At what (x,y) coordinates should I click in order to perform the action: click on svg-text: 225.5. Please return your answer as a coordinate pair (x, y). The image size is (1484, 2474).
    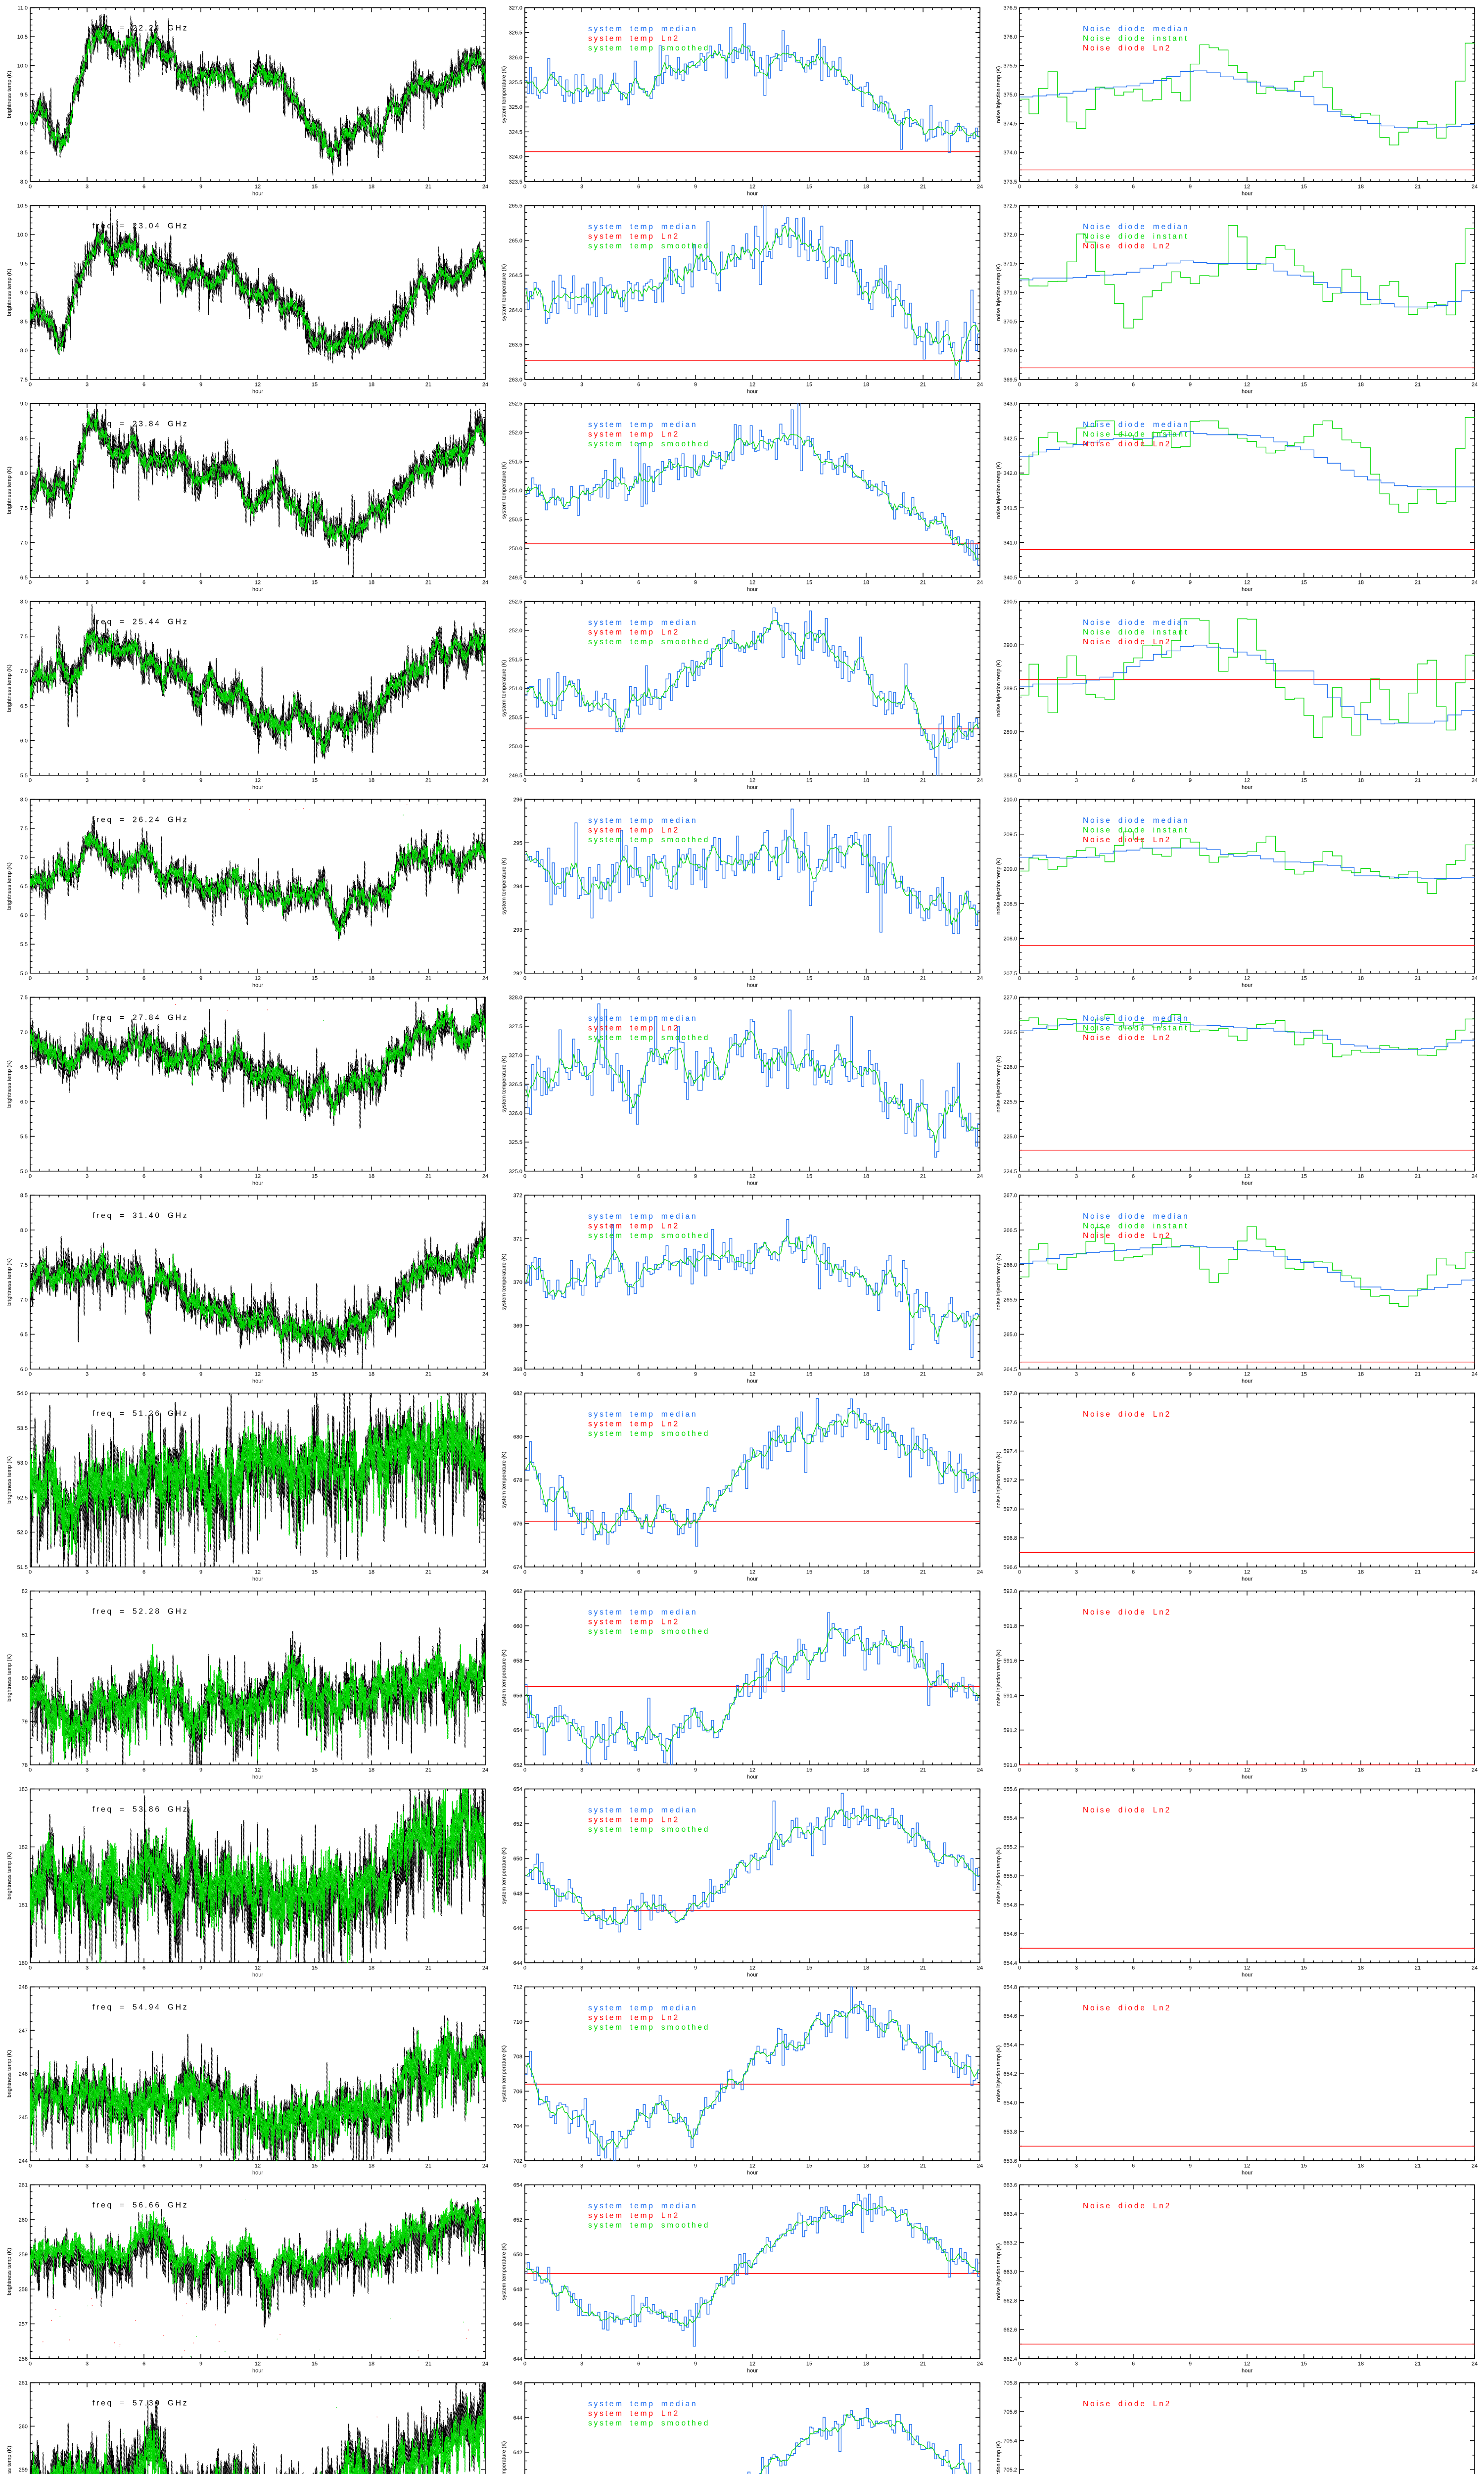
    Looking at the image, I should click on (1010, 1102).